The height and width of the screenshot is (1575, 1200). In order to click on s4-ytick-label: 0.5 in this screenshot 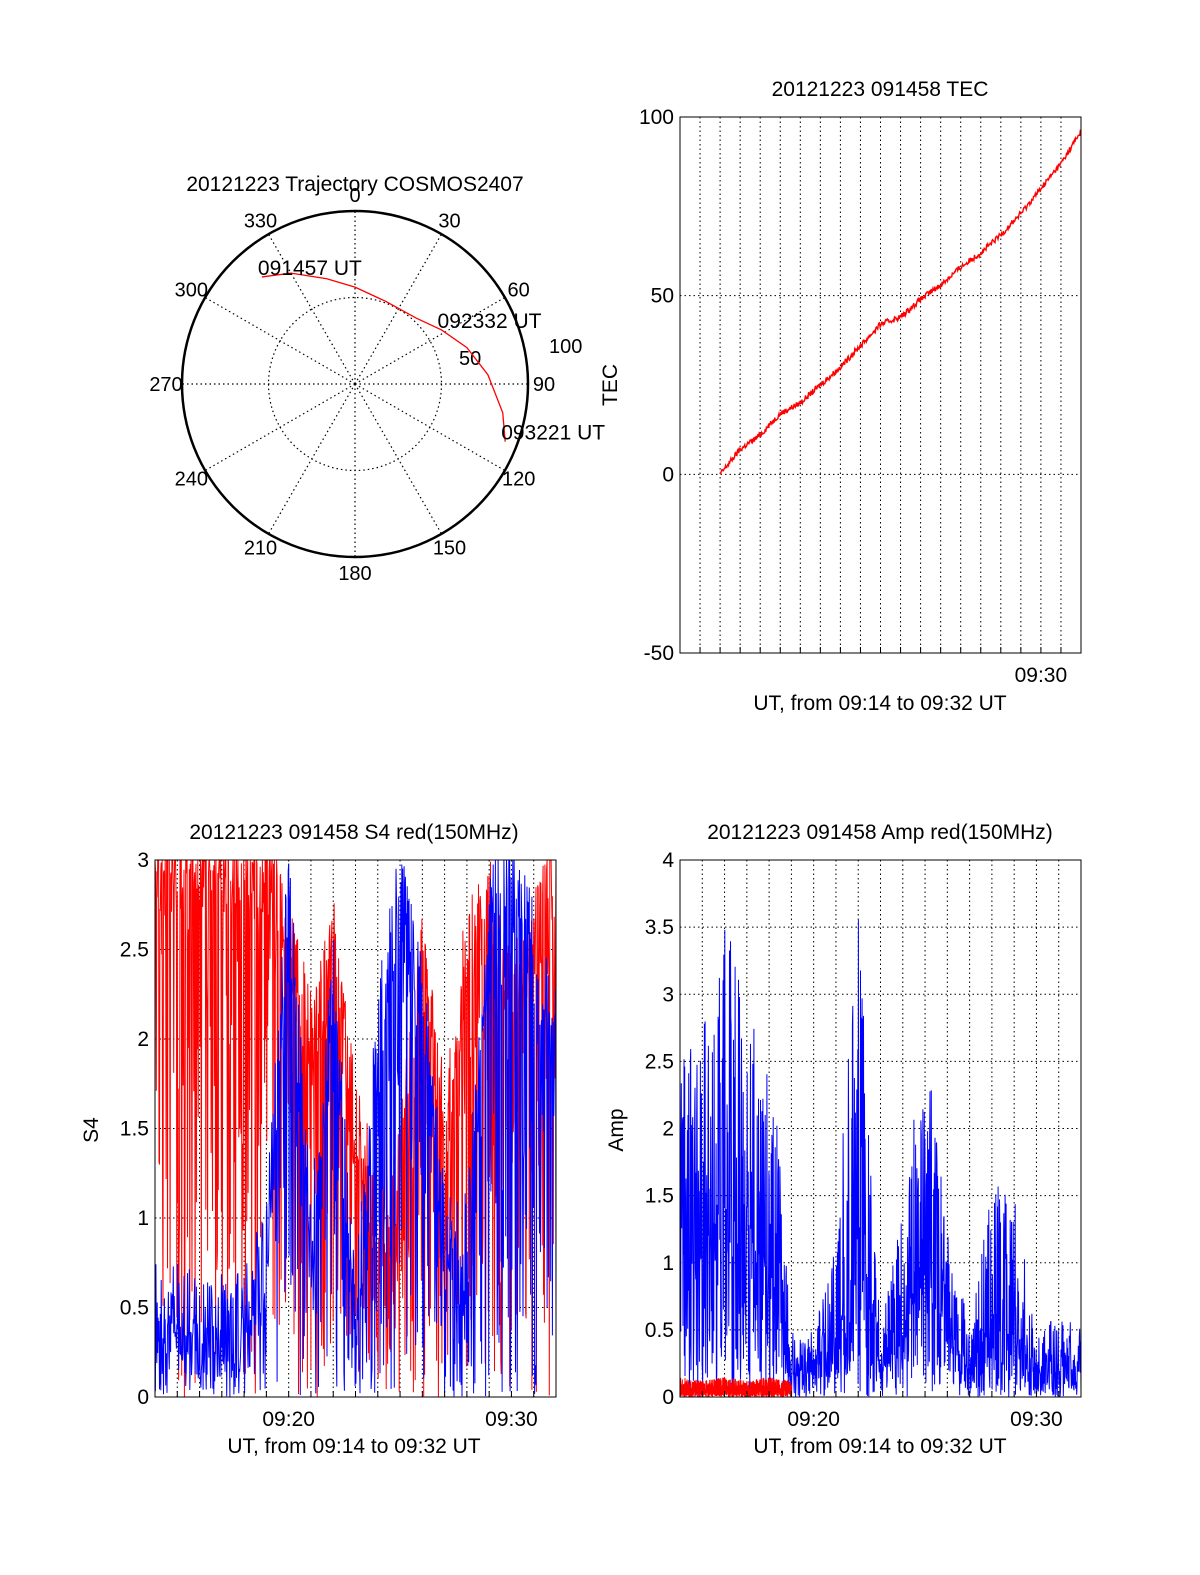, I will do `click(134, 1308)`.